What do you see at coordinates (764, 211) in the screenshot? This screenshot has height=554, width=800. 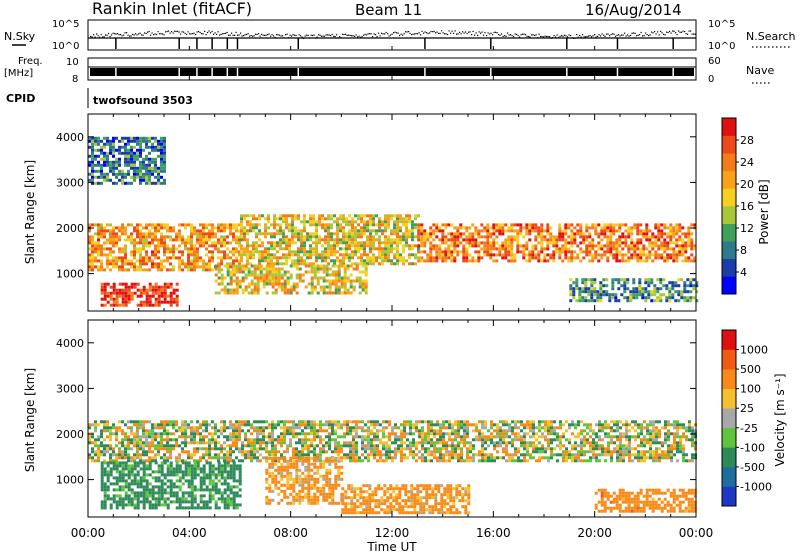 I see `power-colorbar-label: Power [dB]` at bounding box center [764, 211].